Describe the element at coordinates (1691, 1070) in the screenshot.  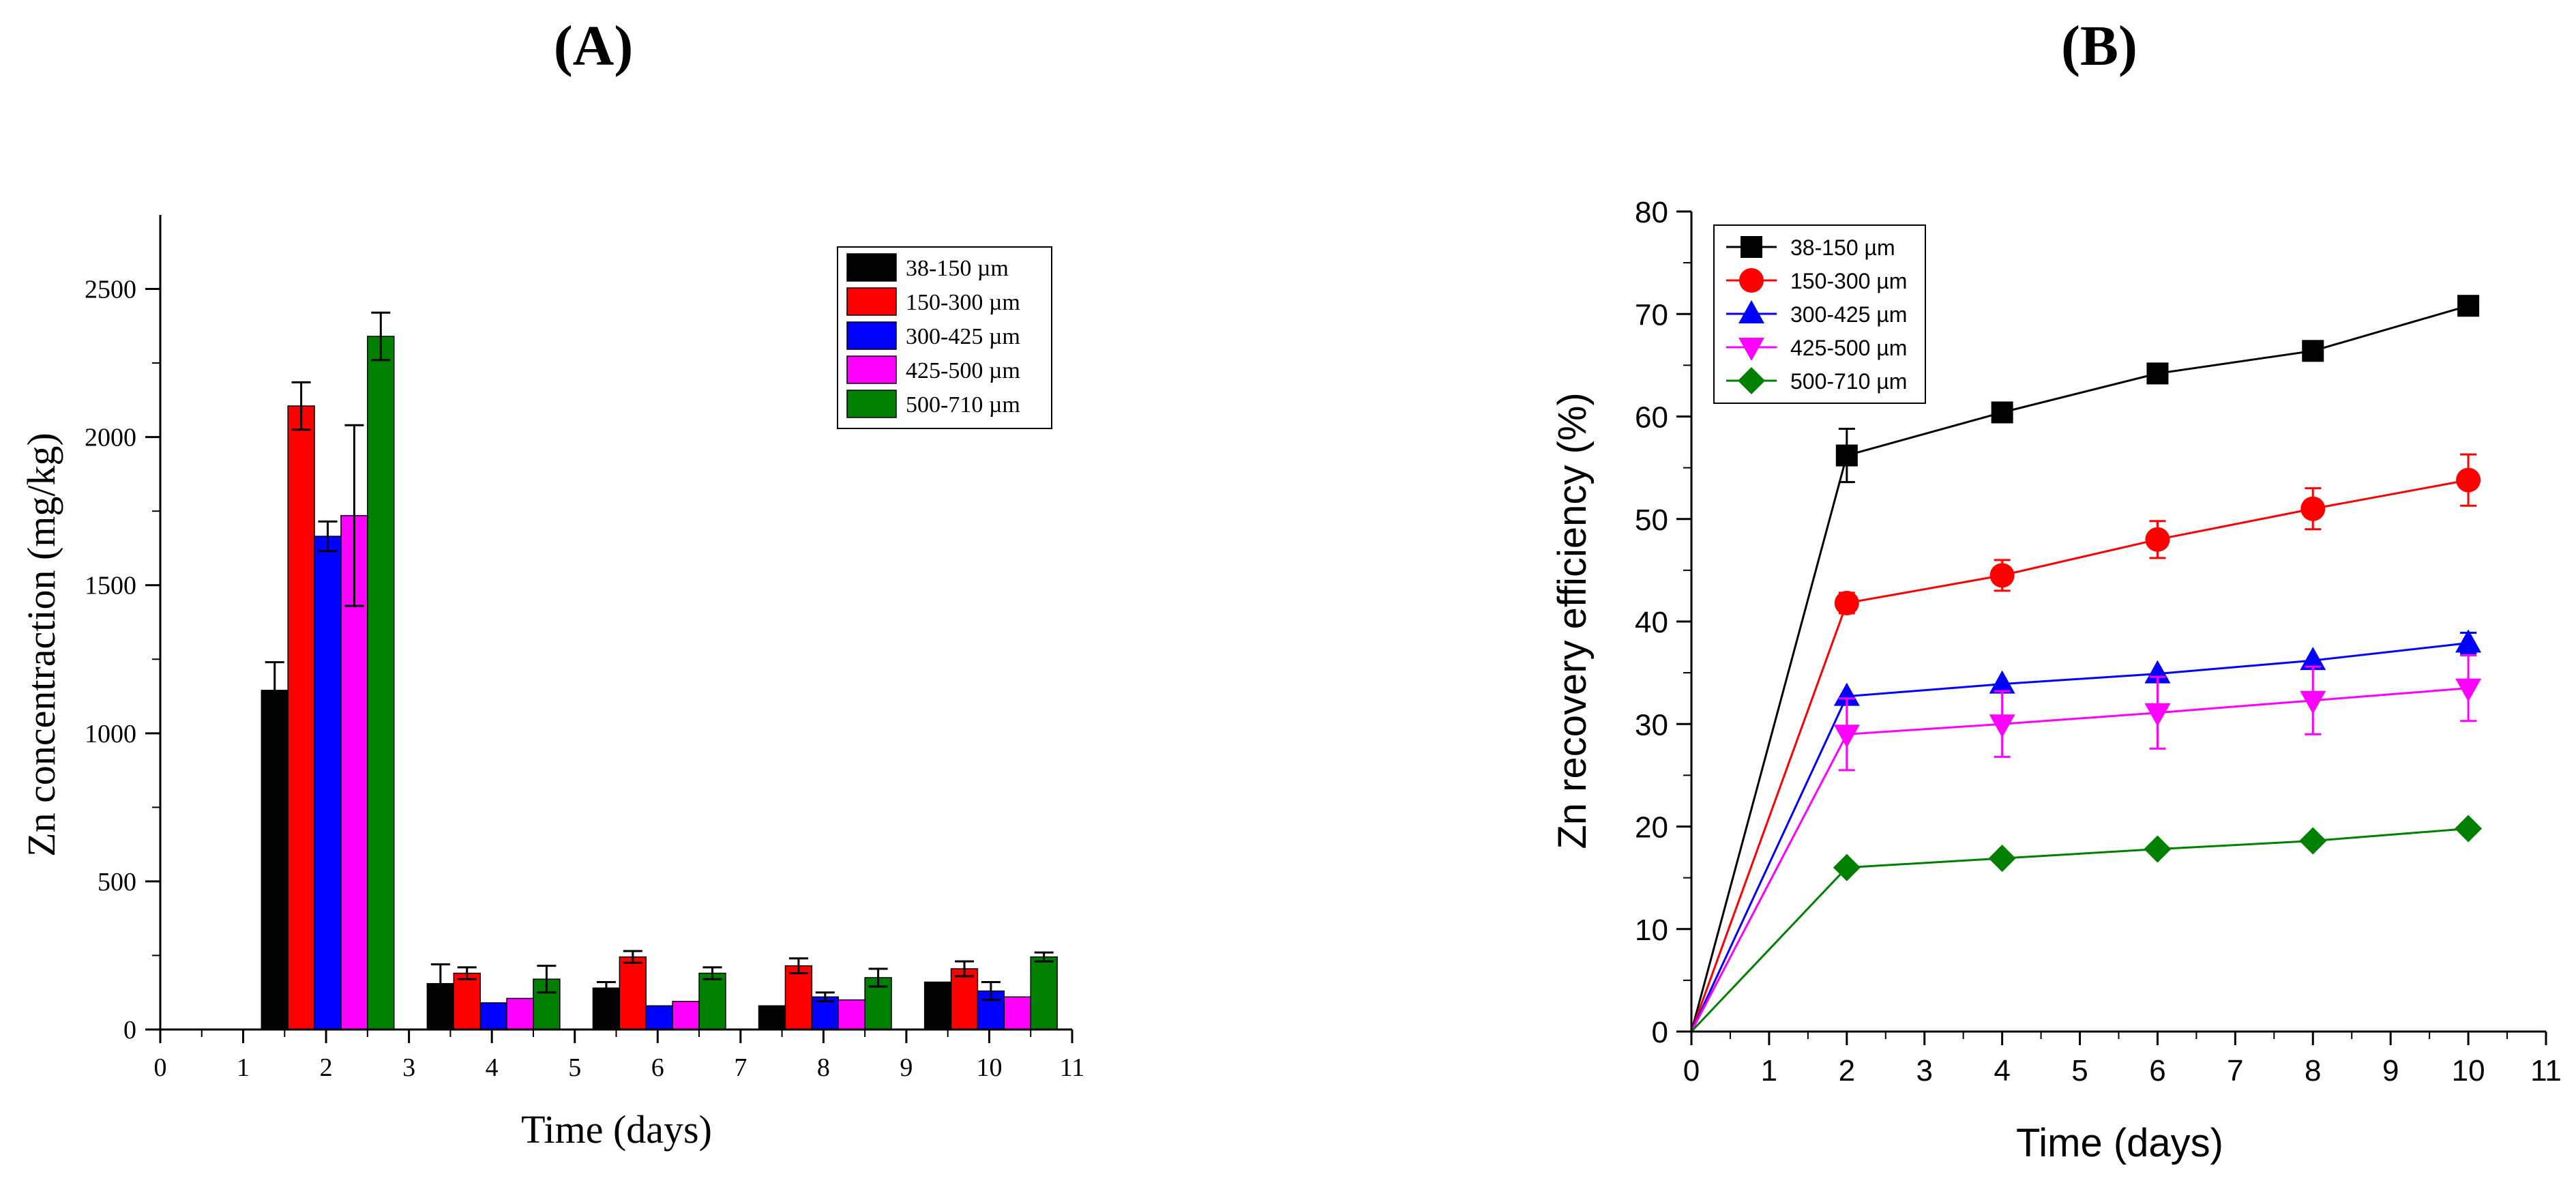
I see `x-tick-label-b: 0` at that location.